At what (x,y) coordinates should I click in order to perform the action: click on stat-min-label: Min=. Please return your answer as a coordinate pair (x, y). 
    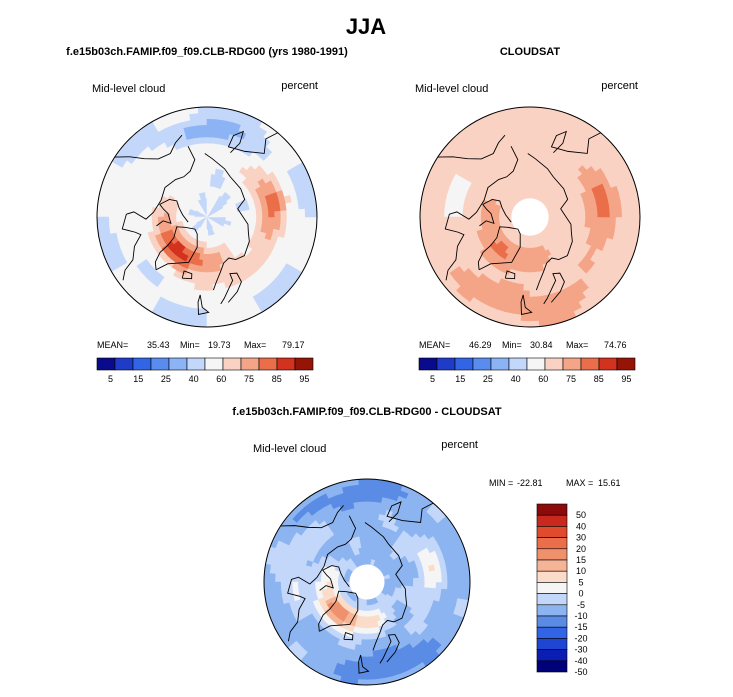
    Looking at the image, I should click on (190, 345).